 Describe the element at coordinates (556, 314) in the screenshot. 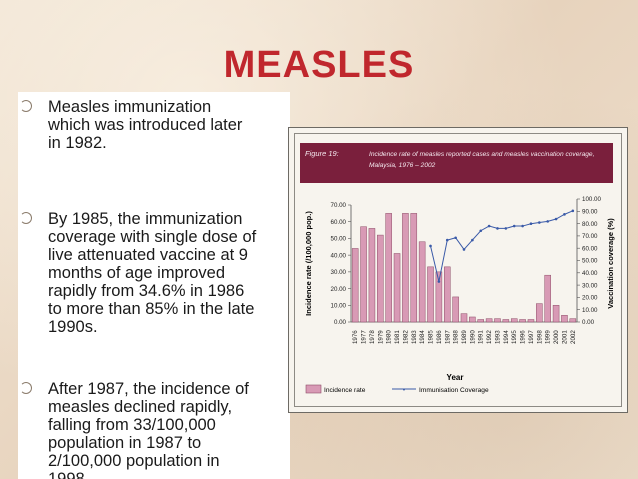

I see `bar-incidence-2000` at that location.